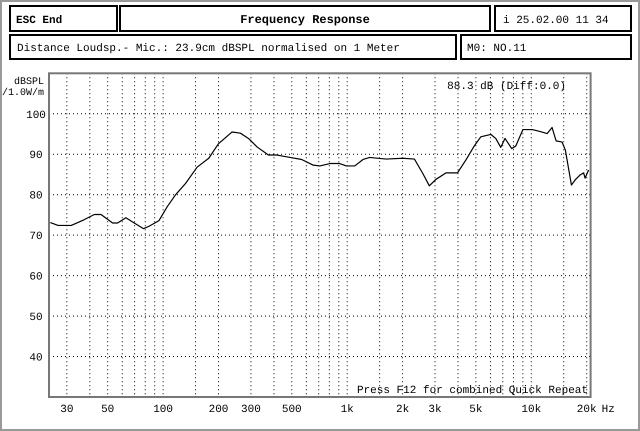 The image size is (640, 431). What do you see at coordinates (305, 20) in the screenshot?
I see `chart-title: Frequency Response` at bounding box center [305, 20].